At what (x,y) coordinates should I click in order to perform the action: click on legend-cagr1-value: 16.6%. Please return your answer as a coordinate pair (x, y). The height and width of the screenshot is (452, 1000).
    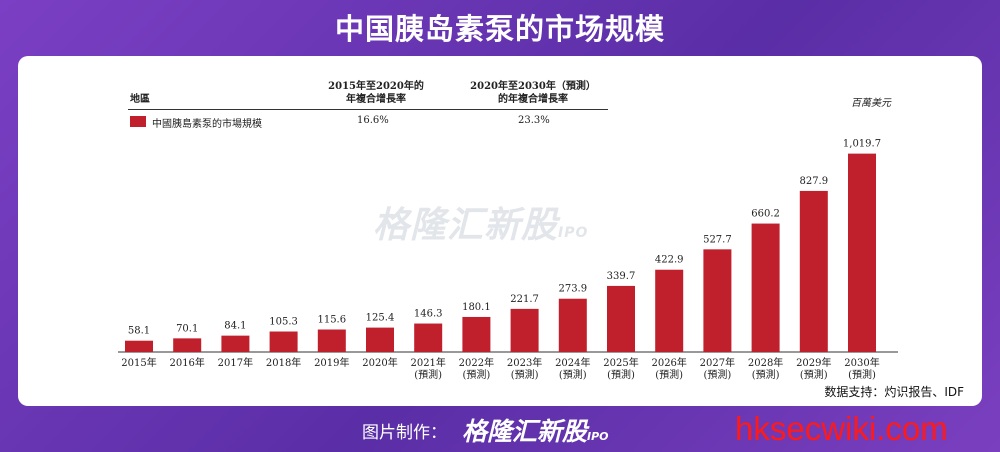
    Looking at the image, I should click on (373, 120).